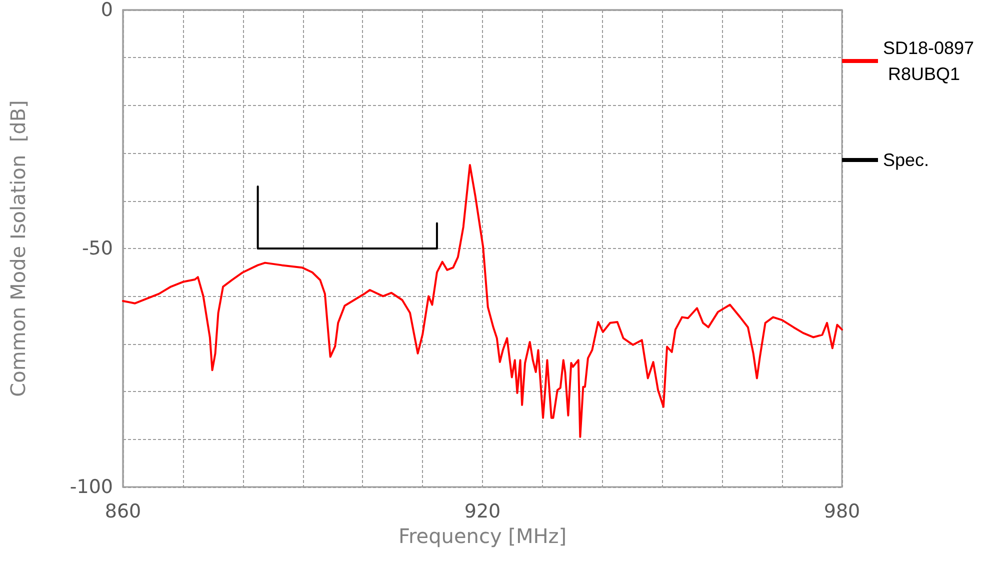 The width and height of the screenshot is (984, 580). What do you see at coordinates (18, 248) in the screenshot?
I see `y-axis-title: Common Mode Isolation [dB]` at bounding box center [18, 248].